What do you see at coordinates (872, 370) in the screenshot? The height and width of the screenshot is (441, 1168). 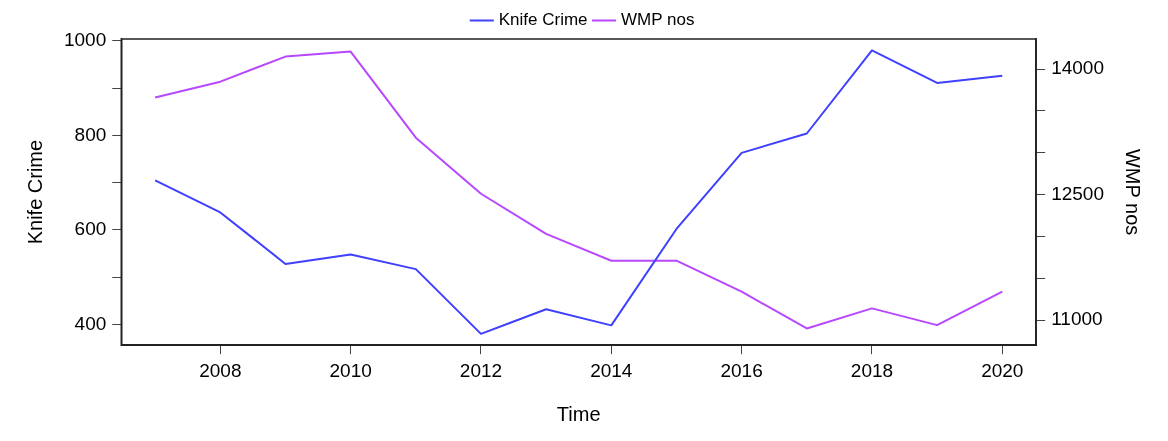 I see `x-tick-label: 2018` at bounding box center [872, 370].